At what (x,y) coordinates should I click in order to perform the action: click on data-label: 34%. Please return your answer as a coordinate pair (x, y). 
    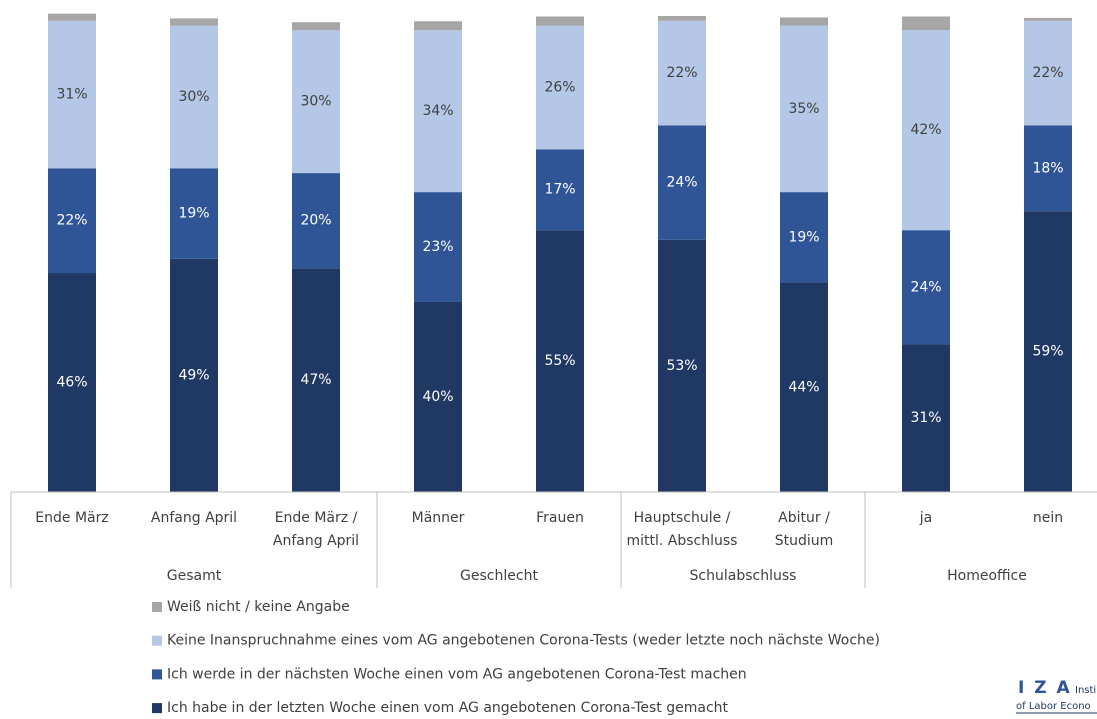
    Looking at the image, I should click on (437, 111).